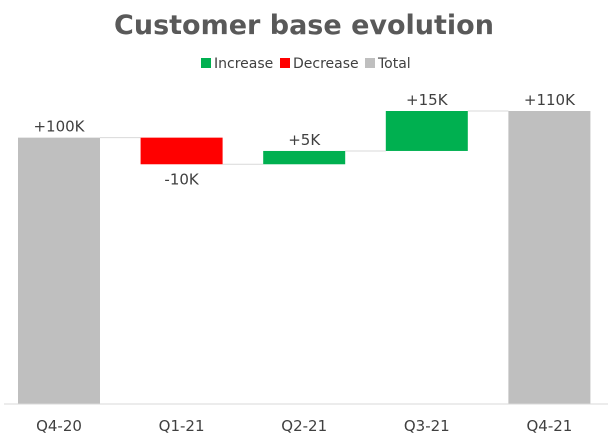  Describe the element at coordinates (549, 426) in the screenshot. I see `x-tick-label: Q4-21` at that location.